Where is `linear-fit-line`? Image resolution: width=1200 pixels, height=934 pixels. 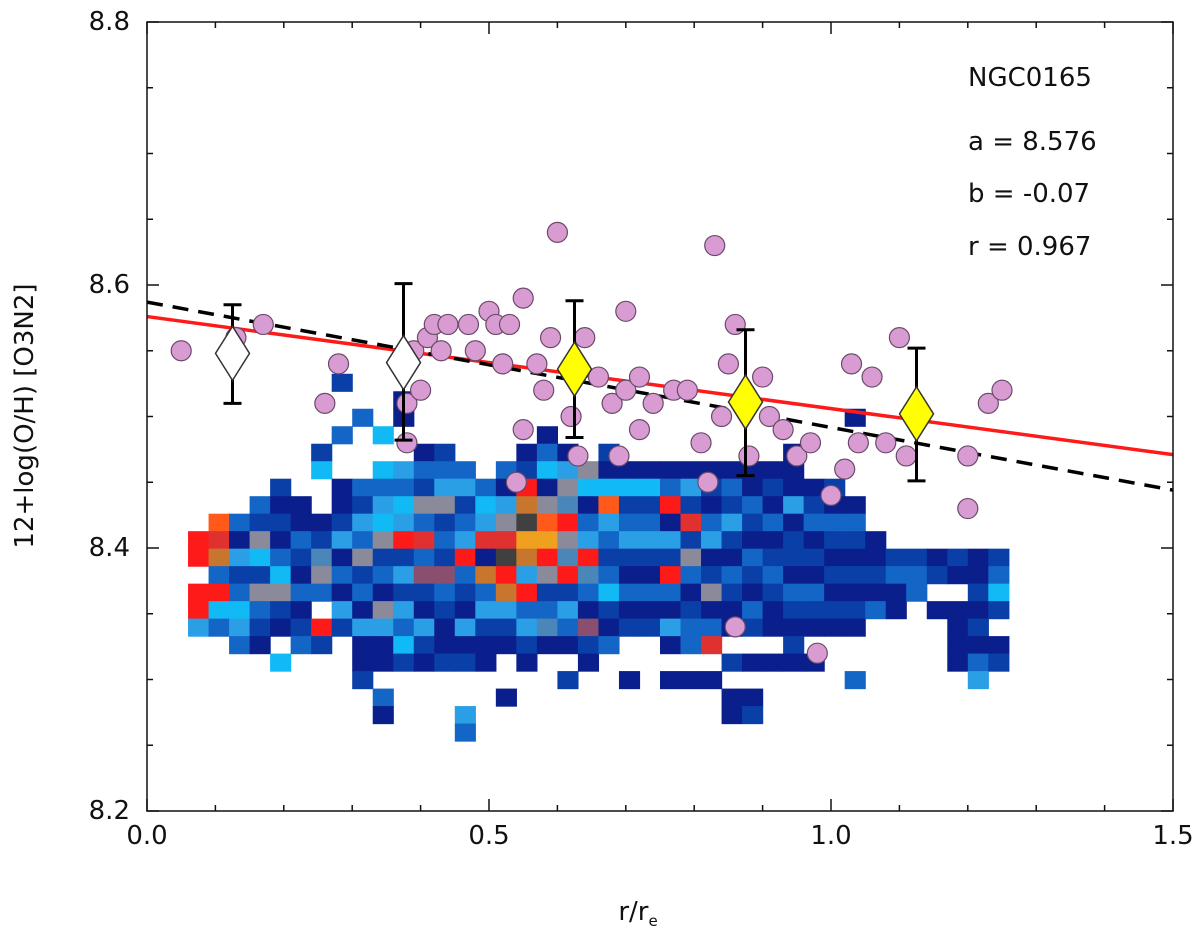 linear-fit-line is located at coordinates (660, 385).